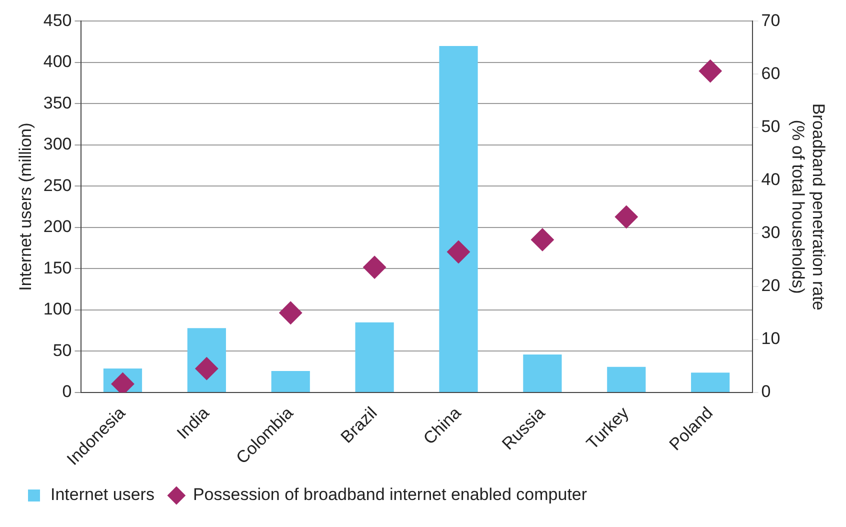 The height and width of the screenshot is (527, 846). What do you see at coordinates (770, 126) in the screenshot?
I see `y2-tick-label: 50` at bounding box center [770, 126].